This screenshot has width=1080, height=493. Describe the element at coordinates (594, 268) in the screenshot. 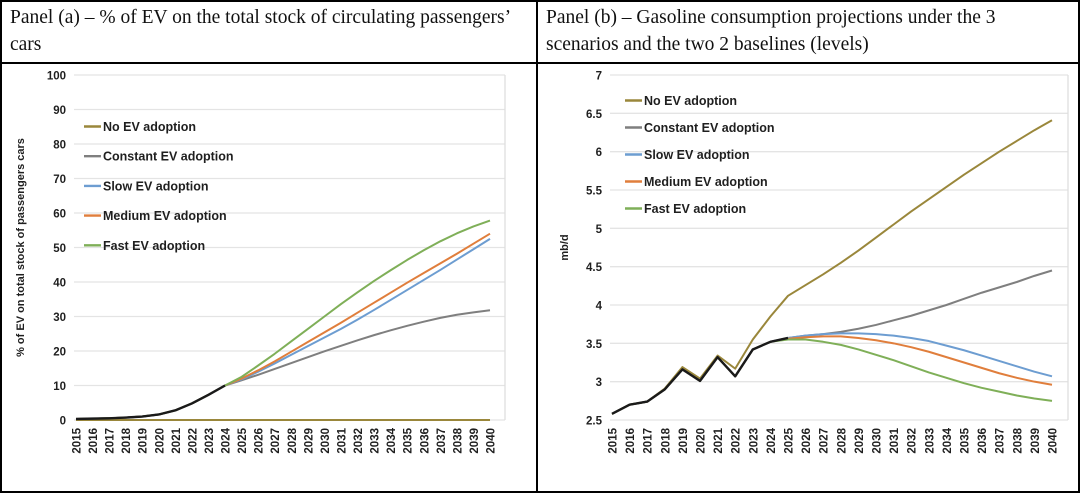

I see `y-tick-label: 4.5` at that location.